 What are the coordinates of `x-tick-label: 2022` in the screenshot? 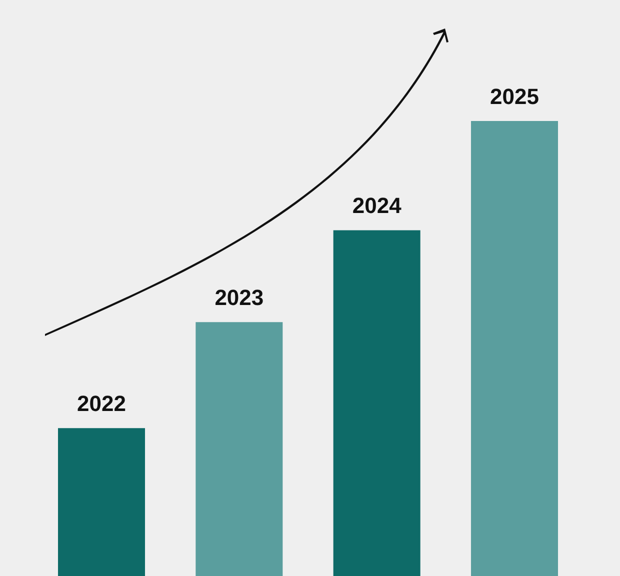 It's located at (101, 403).